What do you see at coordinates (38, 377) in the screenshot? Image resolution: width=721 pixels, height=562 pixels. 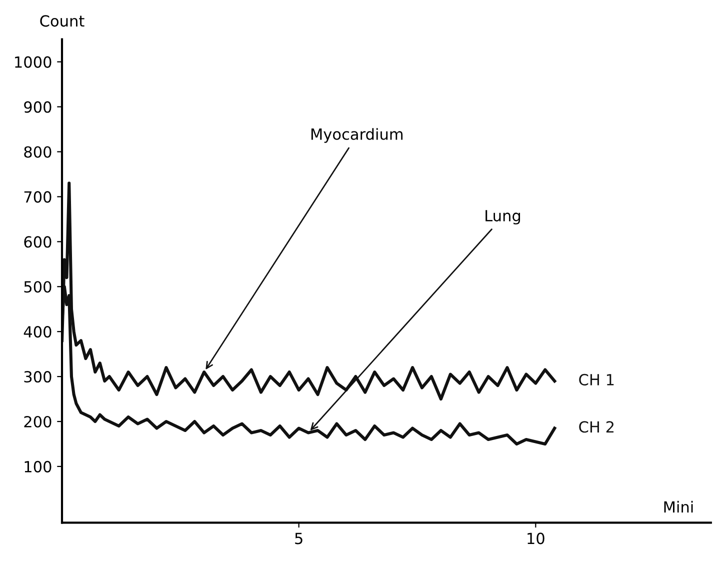 I see `y-tick-label: 300` at bounding box center [38, 377].